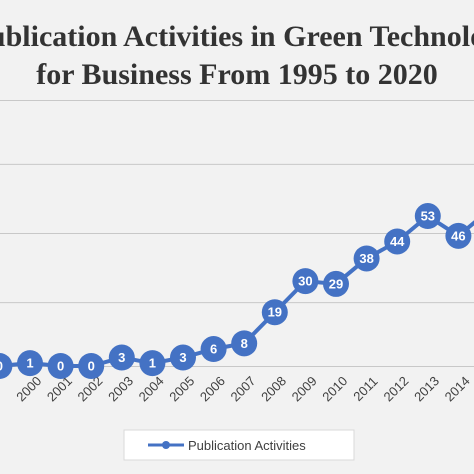 The height and width of the screenshot is (474, 474). What do you see at coordinates (236, 74) in the screenshot?
I see `chart-title-line-2: for Business From 1995 to 2020` at bounding box center [236, 74].